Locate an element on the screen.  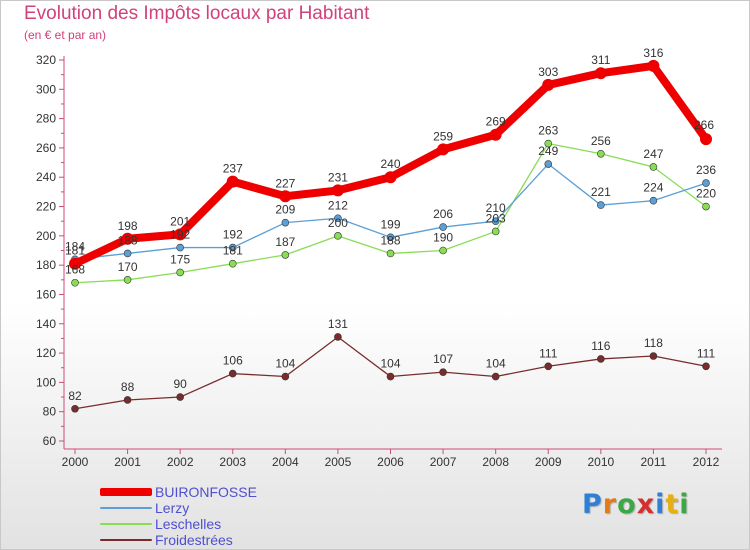
data-label: 237 is located at coordinates (233, 169).